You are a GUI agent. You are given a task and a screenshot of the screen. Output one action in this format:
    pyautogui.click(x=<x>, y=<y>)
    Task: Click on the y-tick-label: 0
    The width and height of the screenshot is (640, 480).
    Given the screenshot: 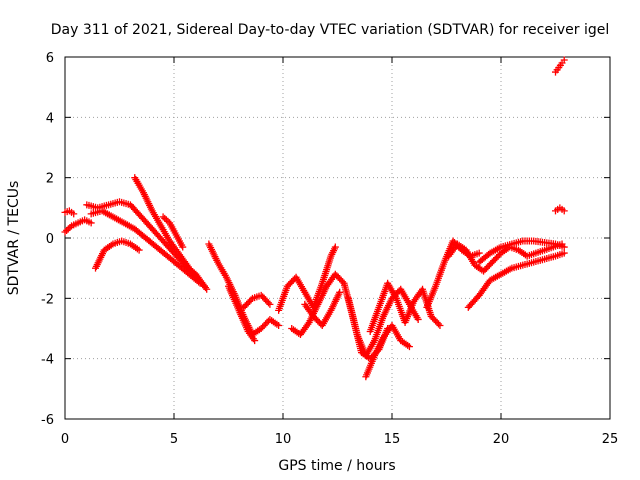 What is the action you would take?
    pyautogui.click(x=50, y=239)
    